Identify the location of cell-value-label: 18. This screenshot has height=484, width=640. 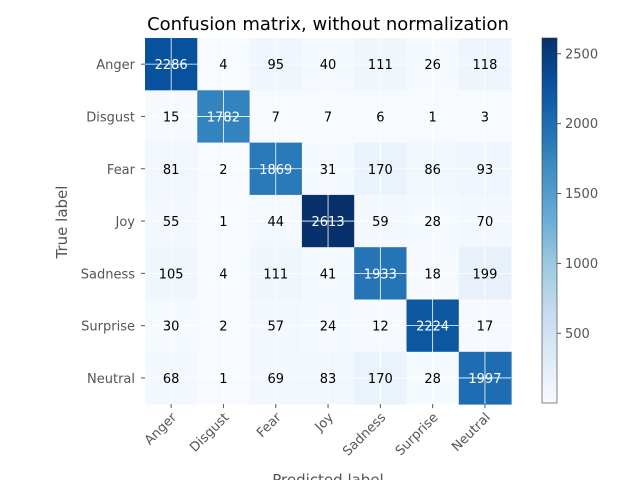
(432, 274).